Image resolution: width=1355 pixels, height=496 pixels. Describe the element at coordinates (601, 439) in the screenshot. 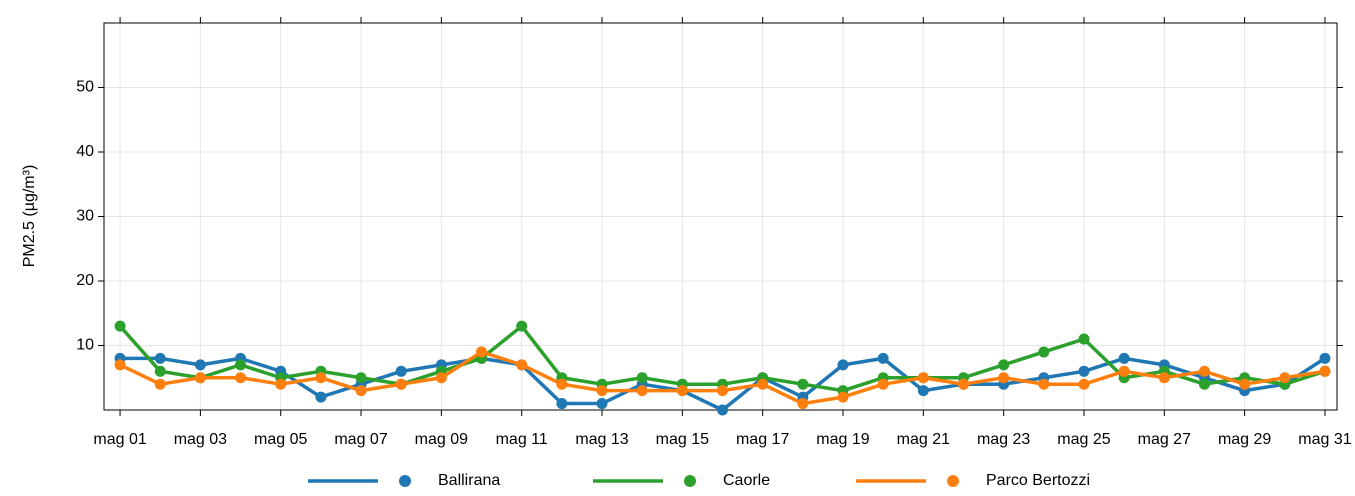

I see `x-tick-label: mag 13` at that location.